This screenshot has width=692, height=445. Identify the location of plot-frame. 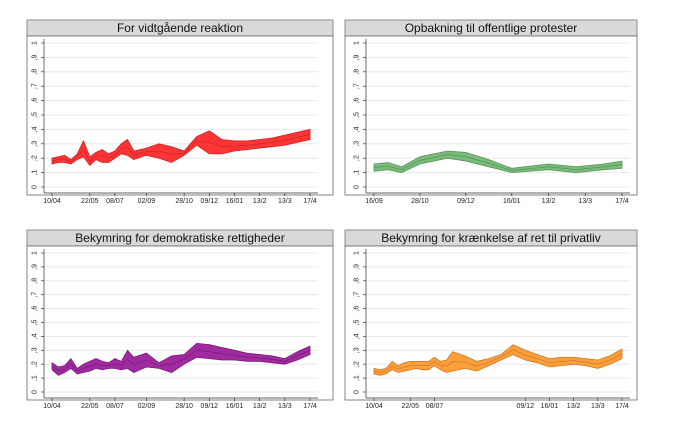
(491, 323).